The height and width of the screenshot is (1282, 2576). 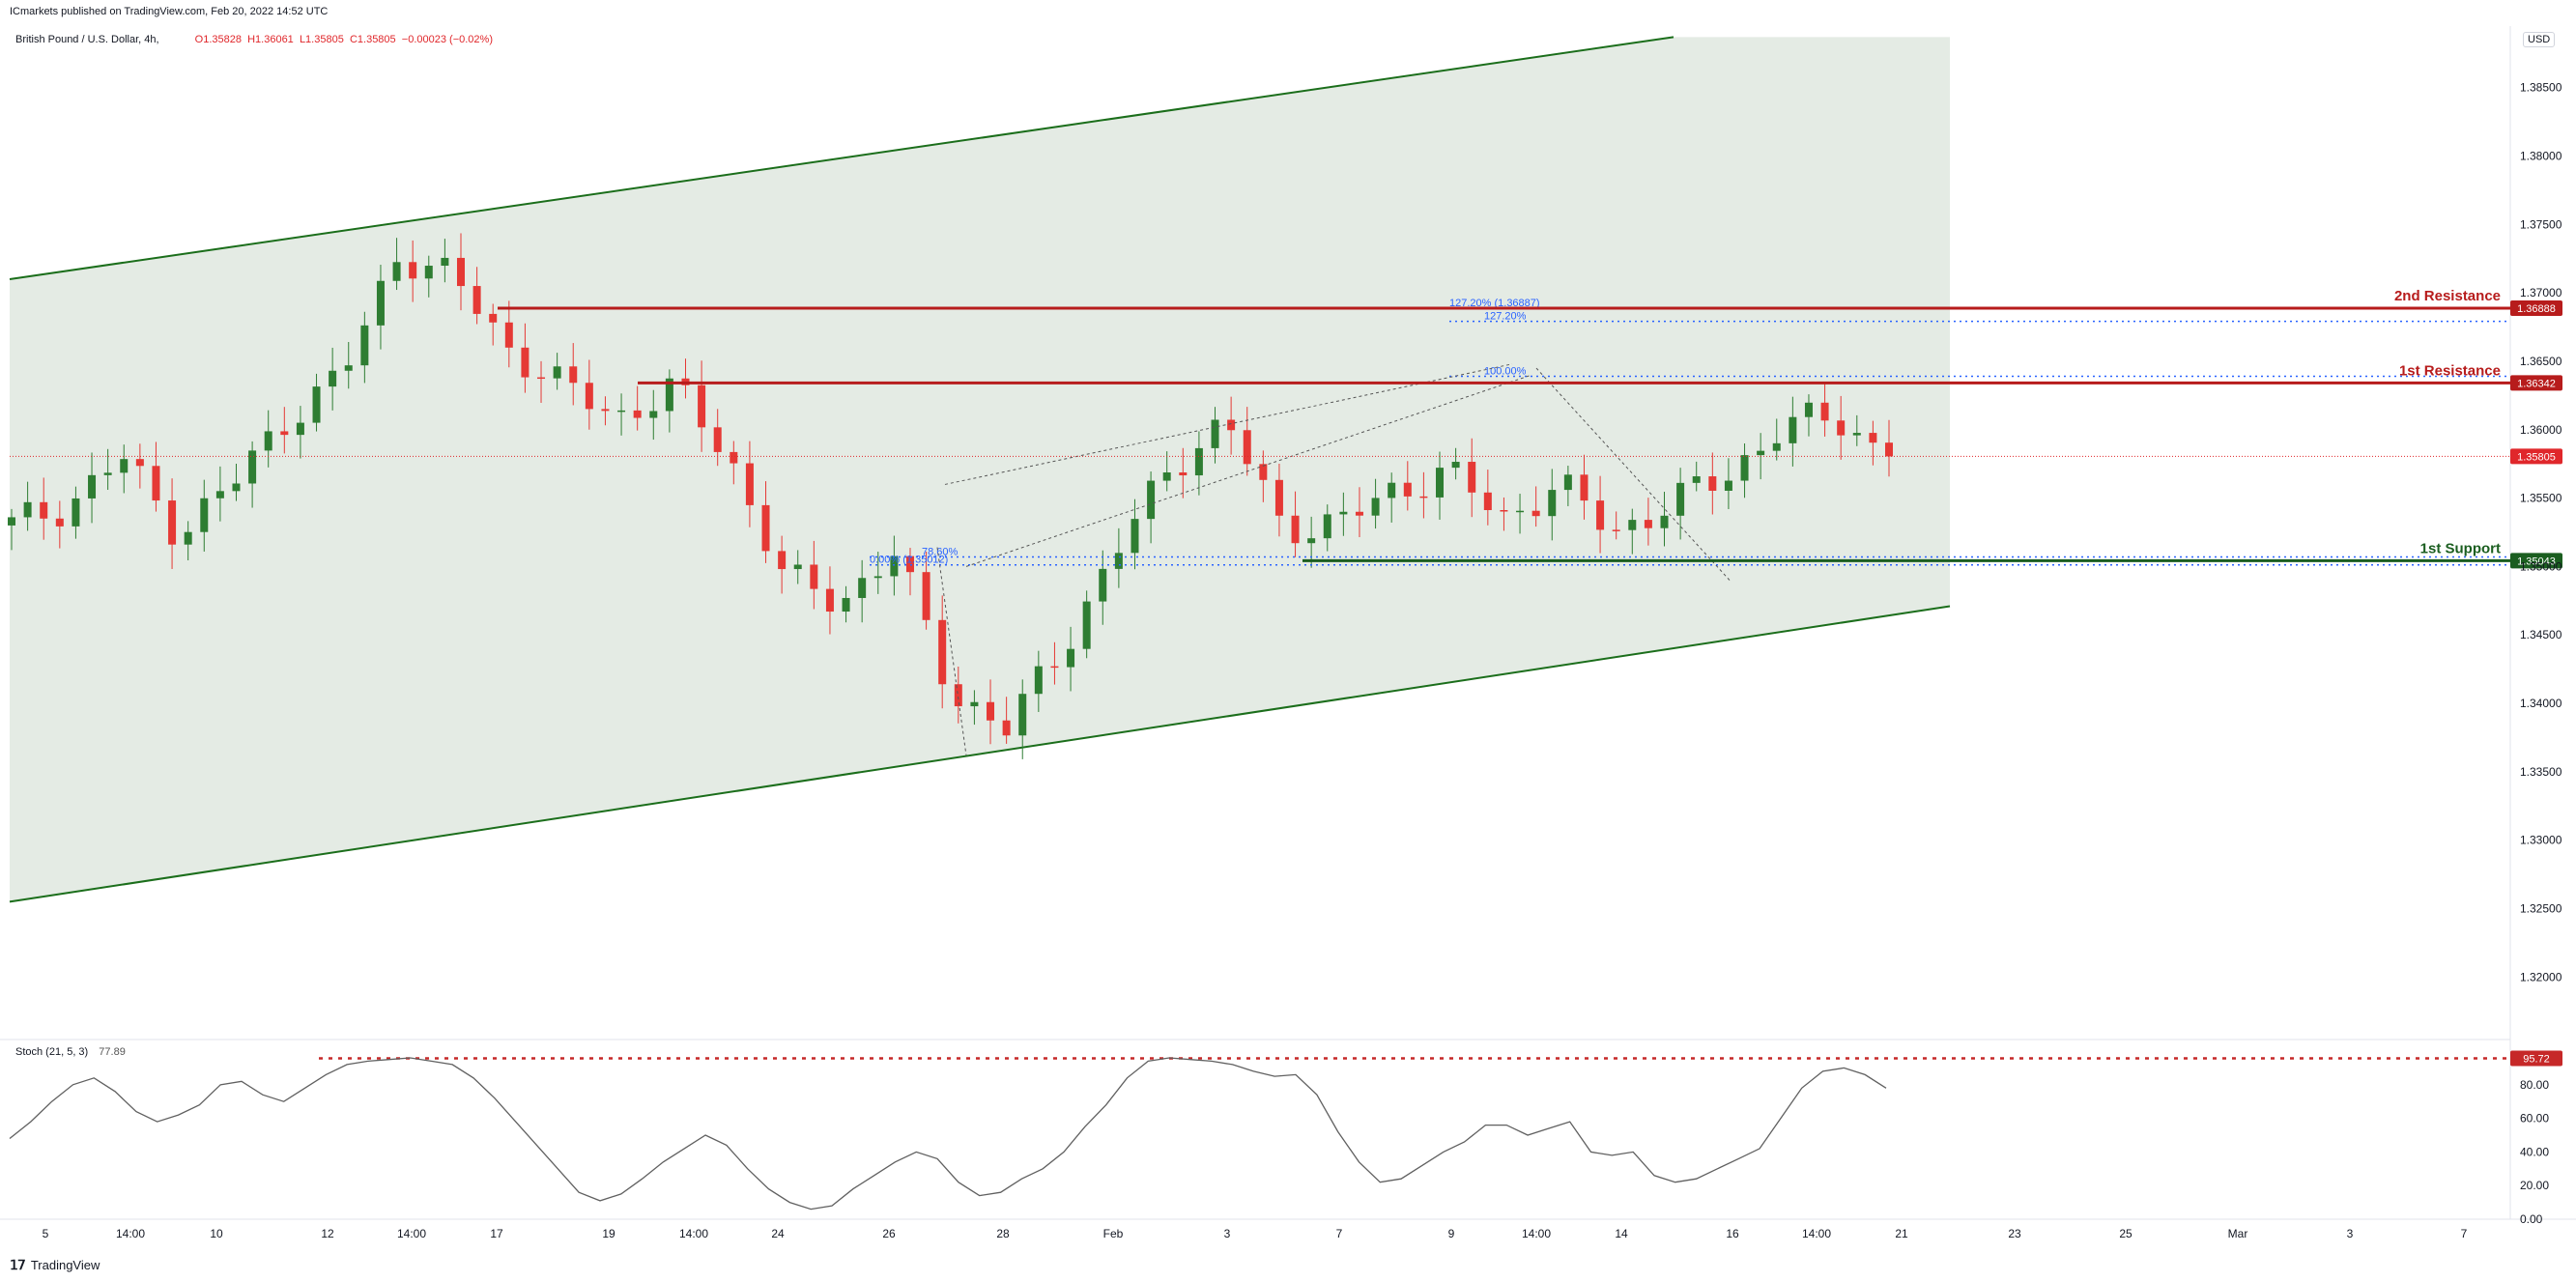 I want to click on price-tick-label: 1.37000, so click(x=2541, y=293).